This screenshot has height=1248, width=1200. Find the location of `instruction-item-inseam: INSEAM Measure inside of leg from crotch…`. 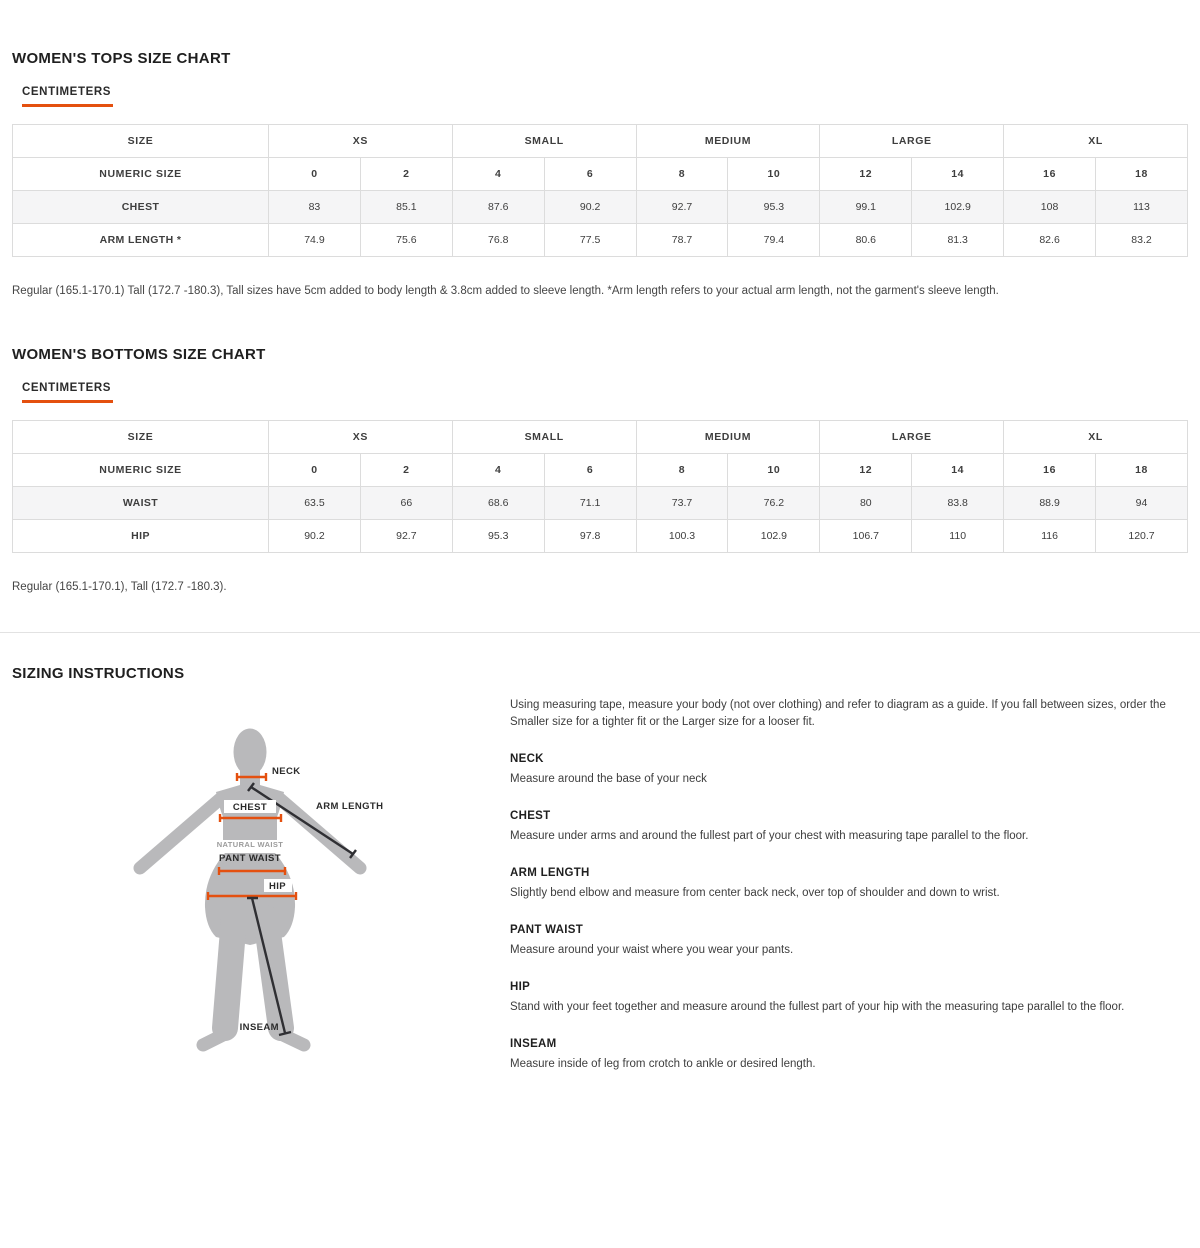

instruction-item-inseam: INSEAM Measure inside of leg from crotch… is located at coordinates (845, 1054).